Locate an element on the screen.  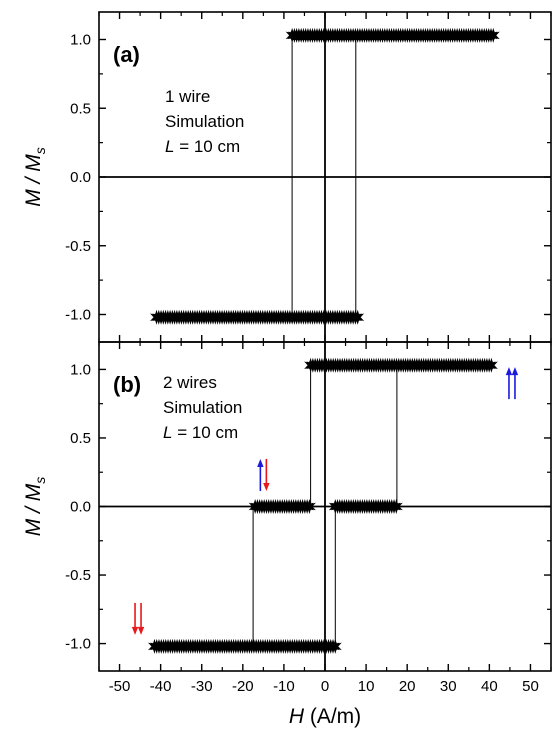
x-tick-label: -40 is located at coordinates (161, 686).